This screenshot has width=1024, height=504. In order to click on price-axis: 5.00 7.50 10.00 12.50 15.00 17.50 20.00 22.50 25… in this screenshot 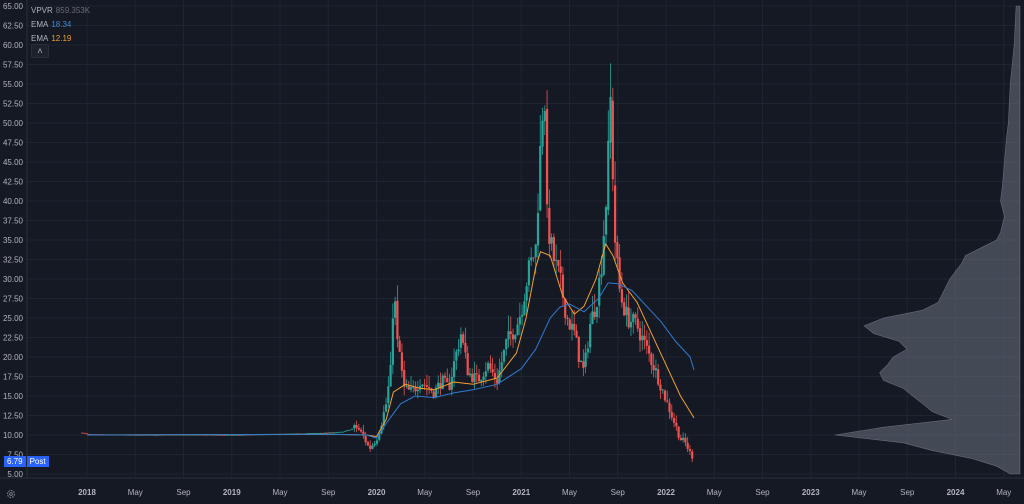, I will do `click(13, 240)`.